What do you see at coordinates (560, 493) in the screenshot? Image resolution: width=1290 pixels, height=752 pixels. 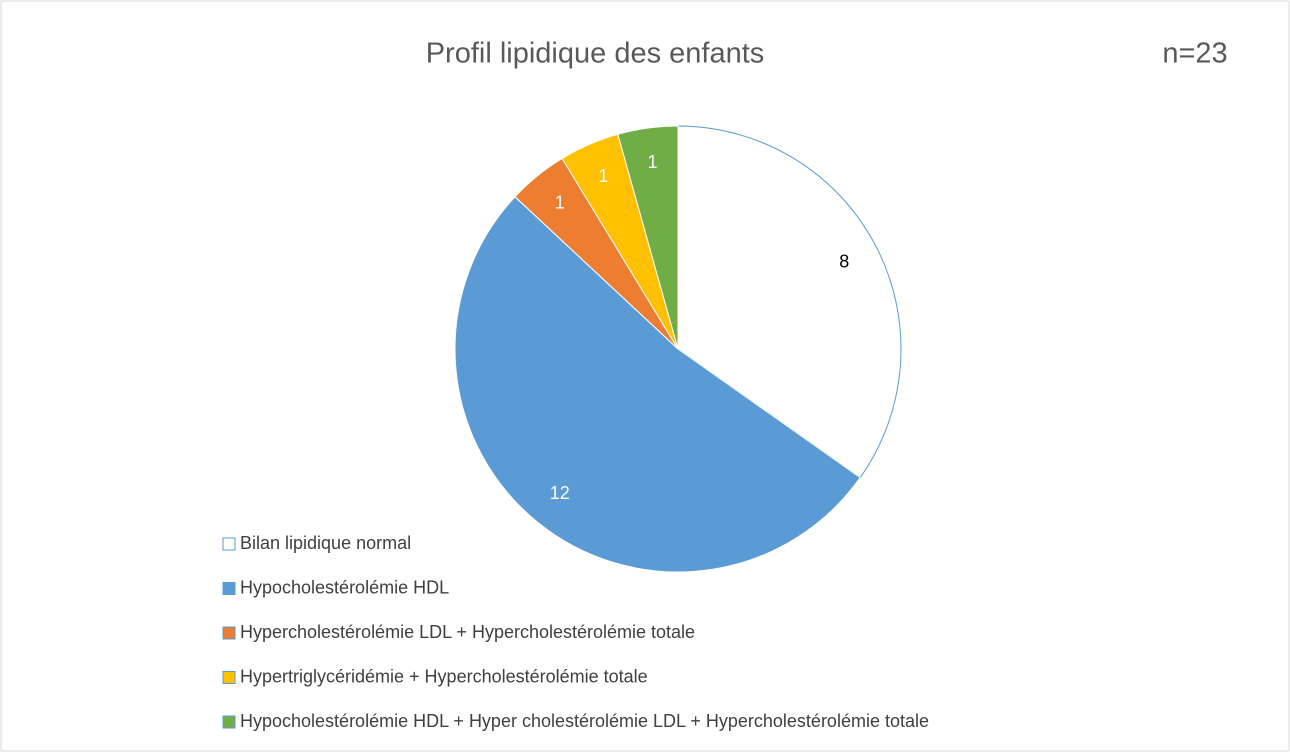 I see `data-label: 12` at bounding box center [560, 493].